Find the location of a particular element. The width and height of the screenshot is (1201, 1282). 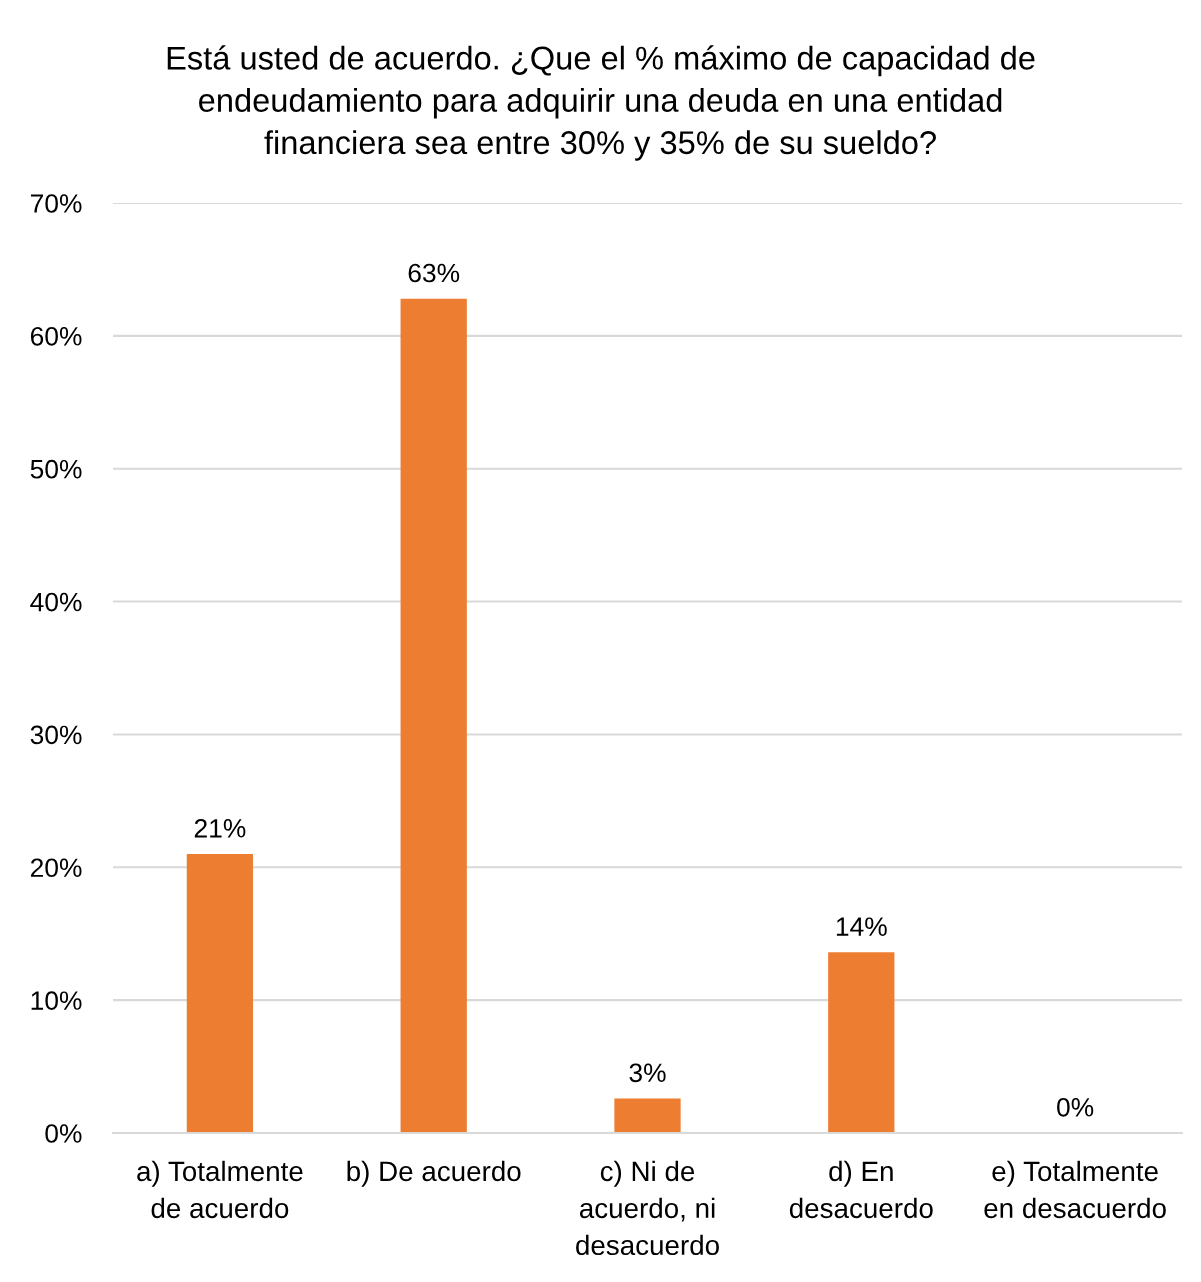

data-label: 21% is located at coordinates (220, 828).